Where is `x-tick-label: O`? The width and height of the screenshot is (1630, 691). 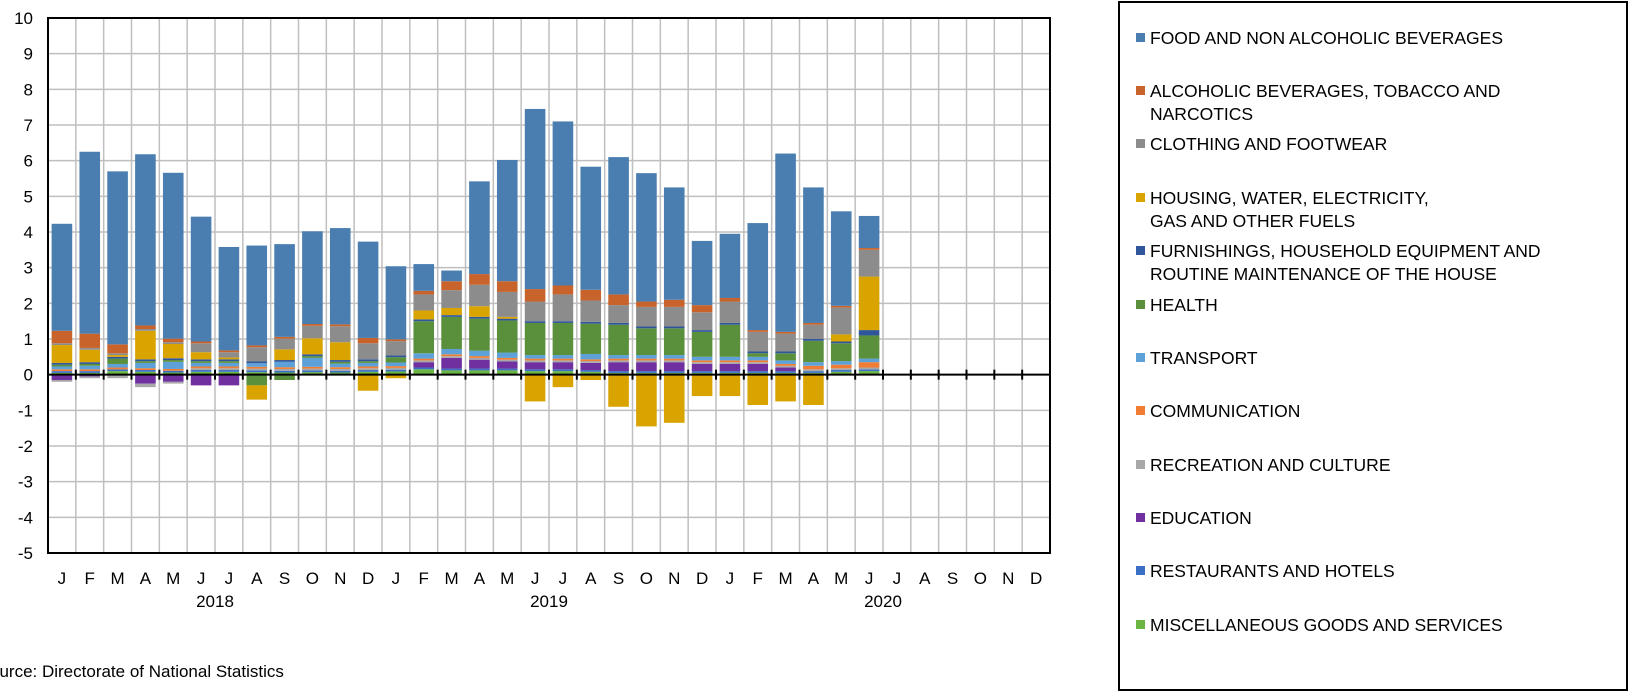 x-tick-label: O is located at coordinates (312, 578).